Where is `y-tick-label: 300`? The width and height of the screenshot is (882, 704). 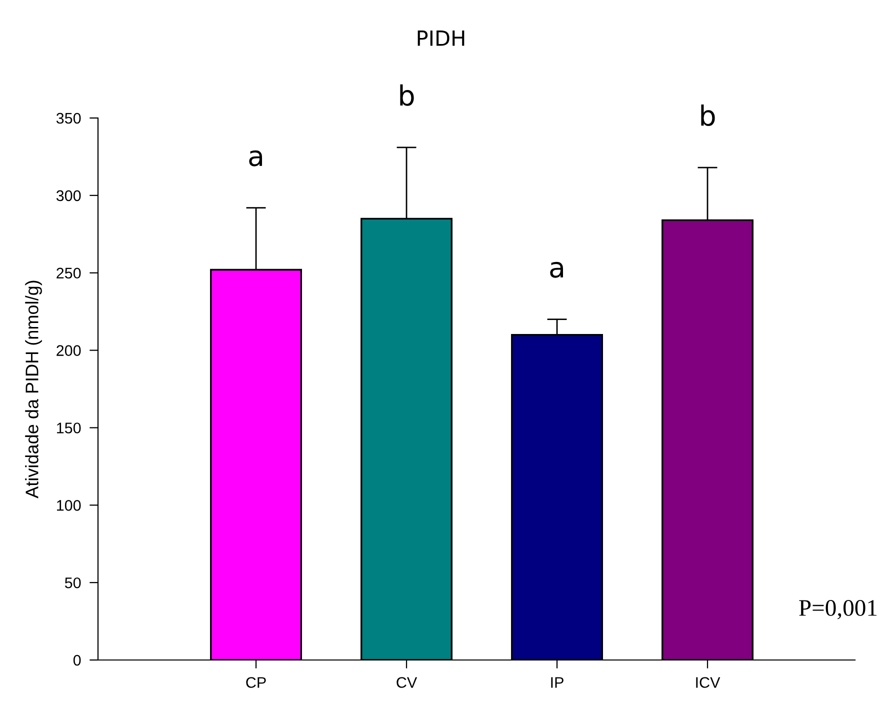 y-tick-label: 300 is located at coordinates (68, 196).